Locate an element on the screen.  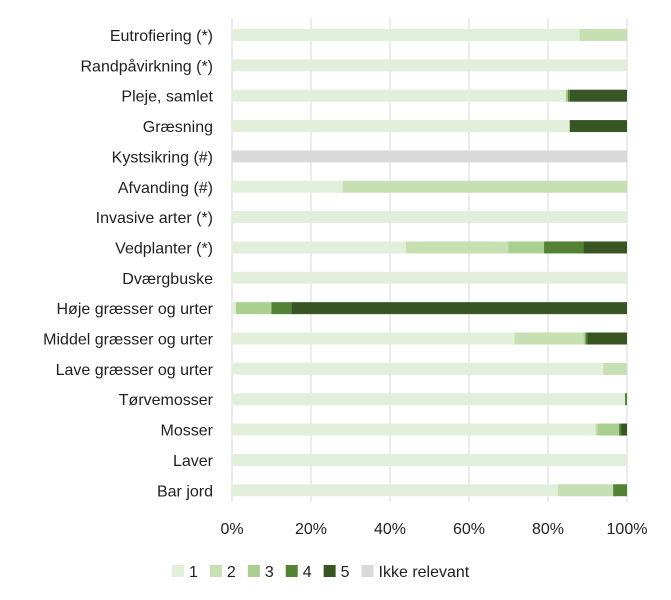
x-tick-label: 80% is located at coordinates (548, 529).